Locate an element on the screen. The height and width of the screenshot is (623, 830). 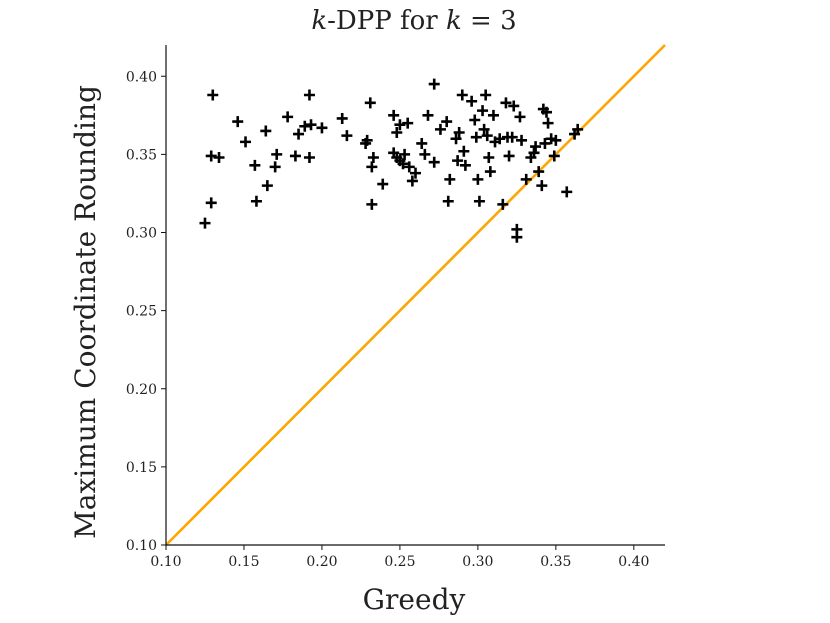
y-tick-label: 0.30 is located at coordinates (141, 234).